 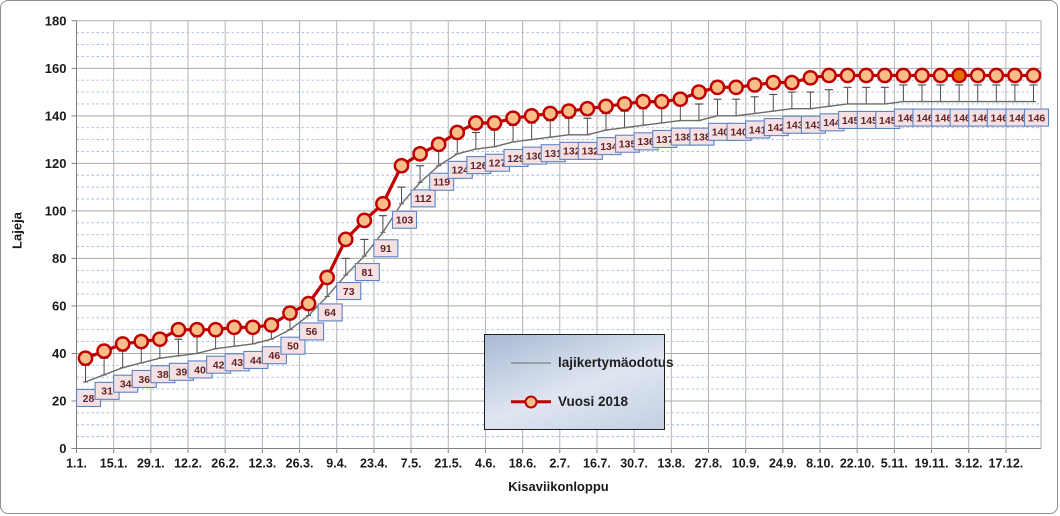 I want to click on svg-text: 137, so click(x=665, y=140).